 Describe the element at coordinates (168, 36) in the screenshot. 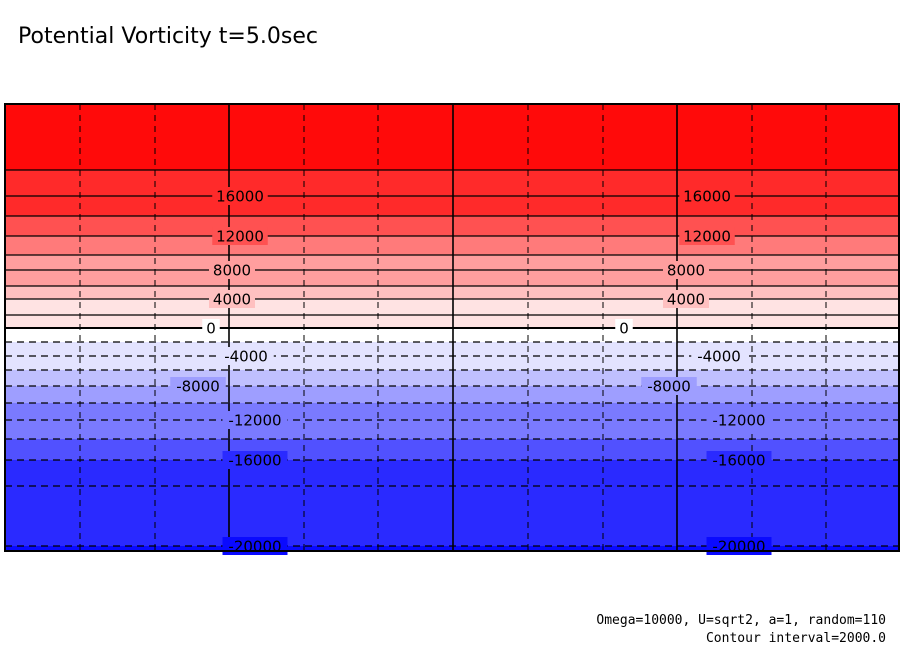

I see `chart-title: Potential Vorticity t=5.0sec` at that location.